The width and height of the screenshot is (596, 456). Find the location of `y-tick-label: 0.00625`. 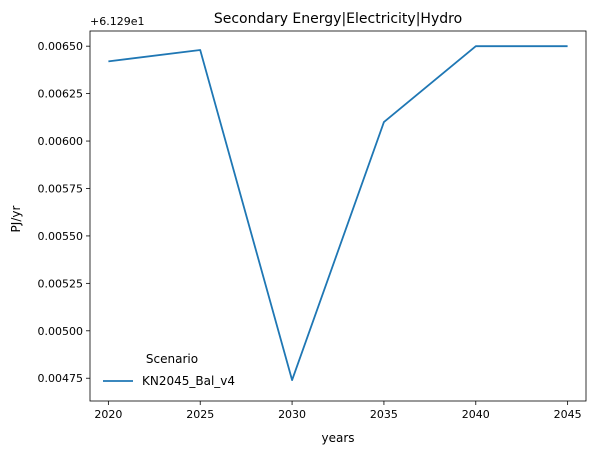

y-tick-label: 0.00625 is located at coordinates (61, 94).